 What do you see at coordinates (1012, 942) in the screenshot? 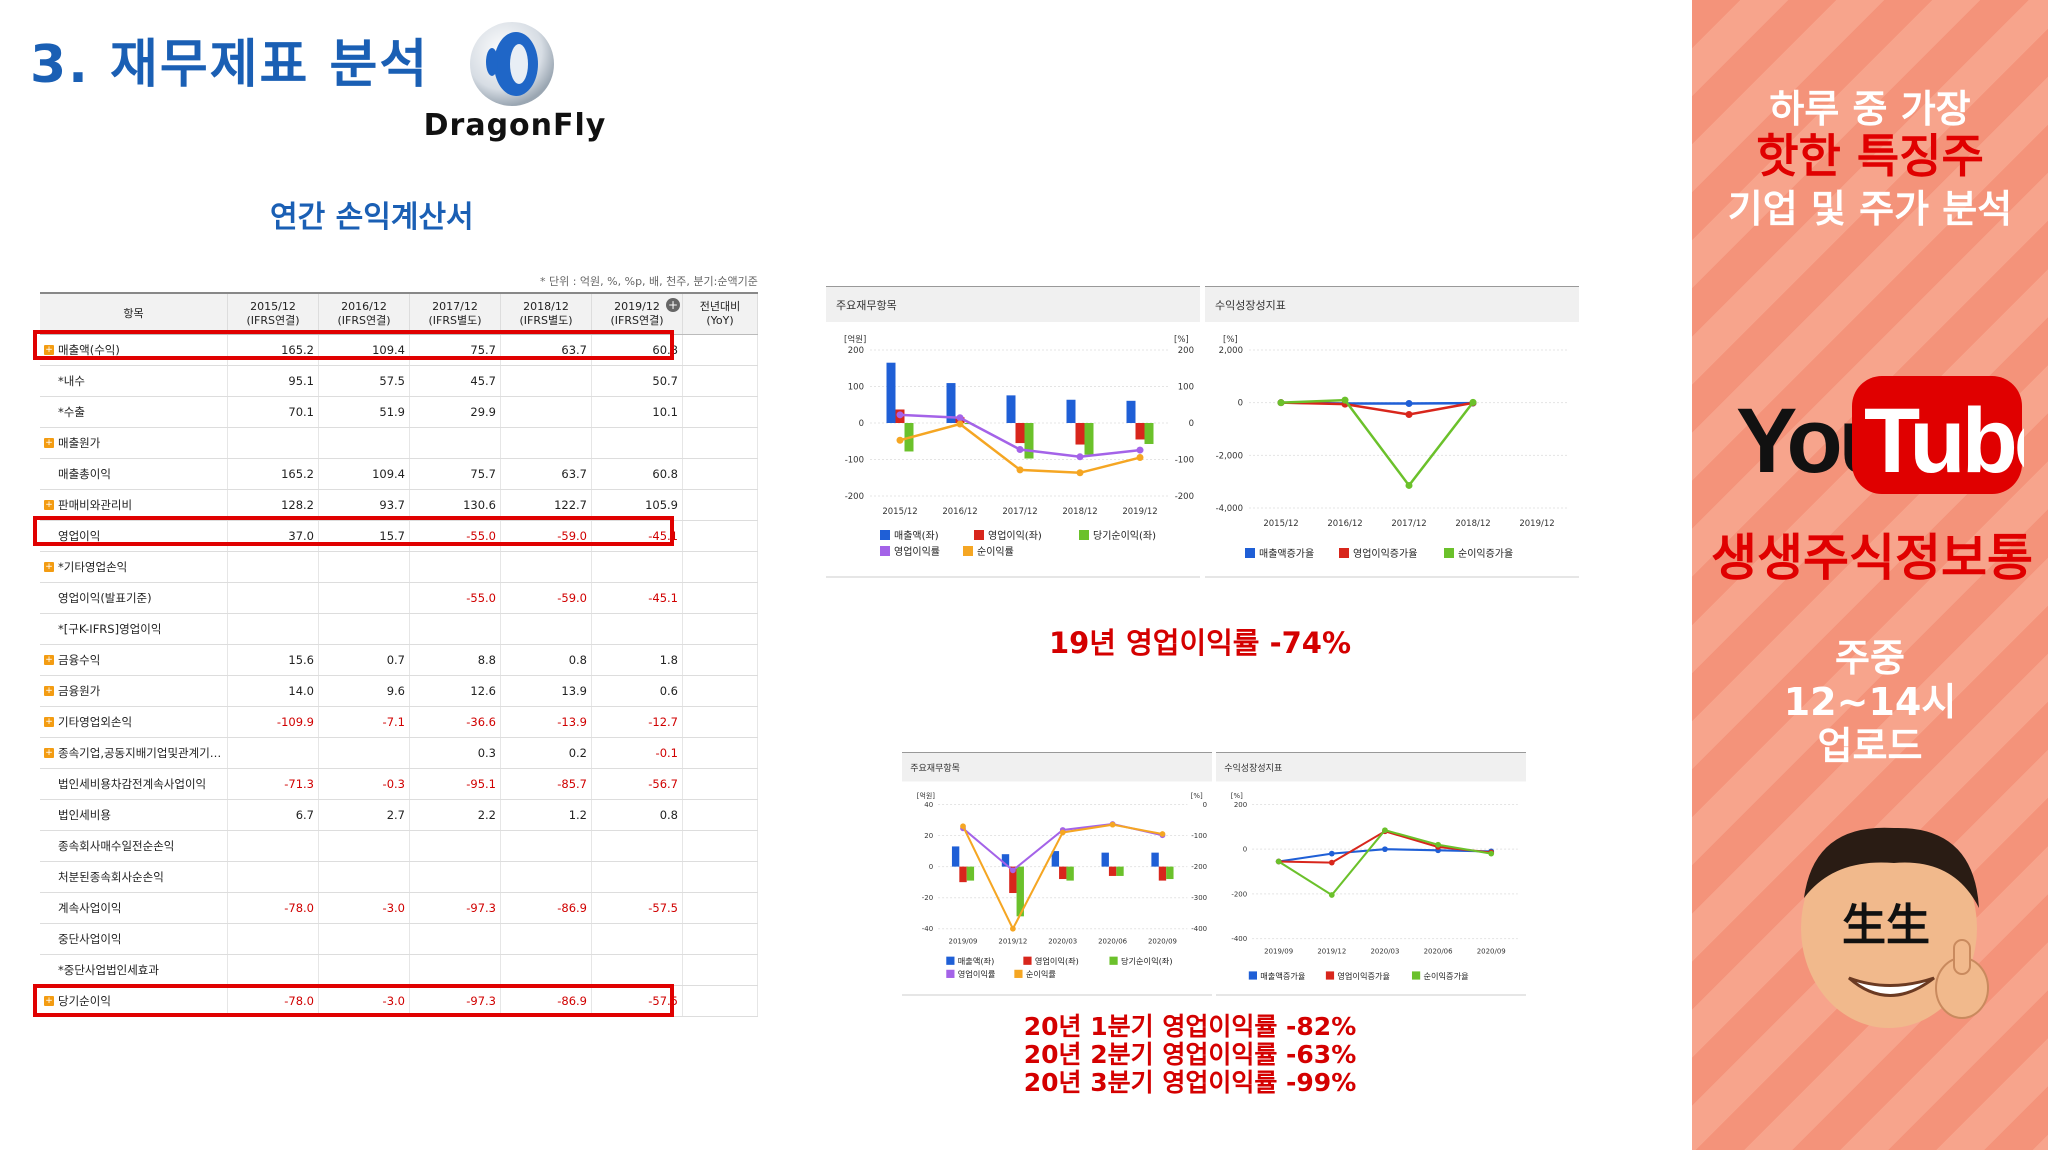
I see `x-tick-label: 2019/12` at bounding box center [1012, 942].